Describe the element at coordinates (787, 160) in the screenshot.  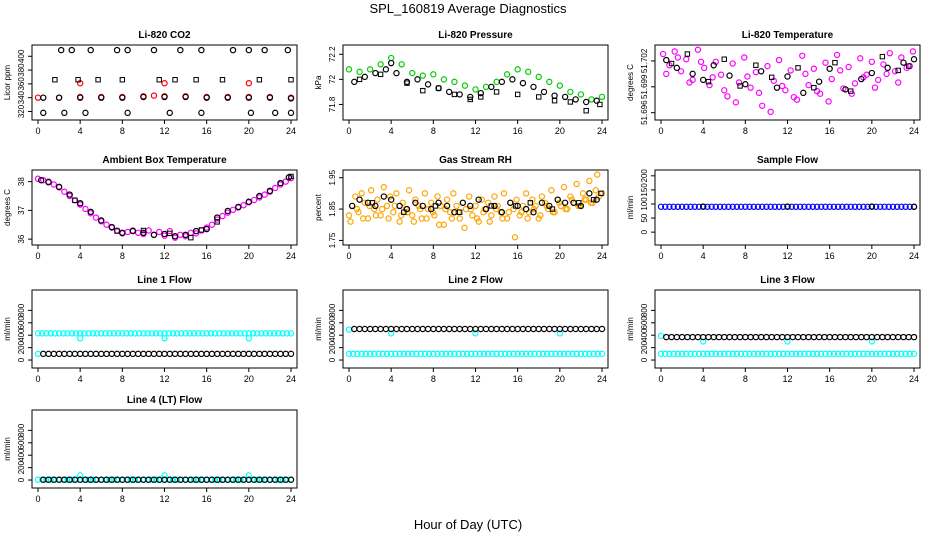
I see `panel-title: Sample Flow` at that location.